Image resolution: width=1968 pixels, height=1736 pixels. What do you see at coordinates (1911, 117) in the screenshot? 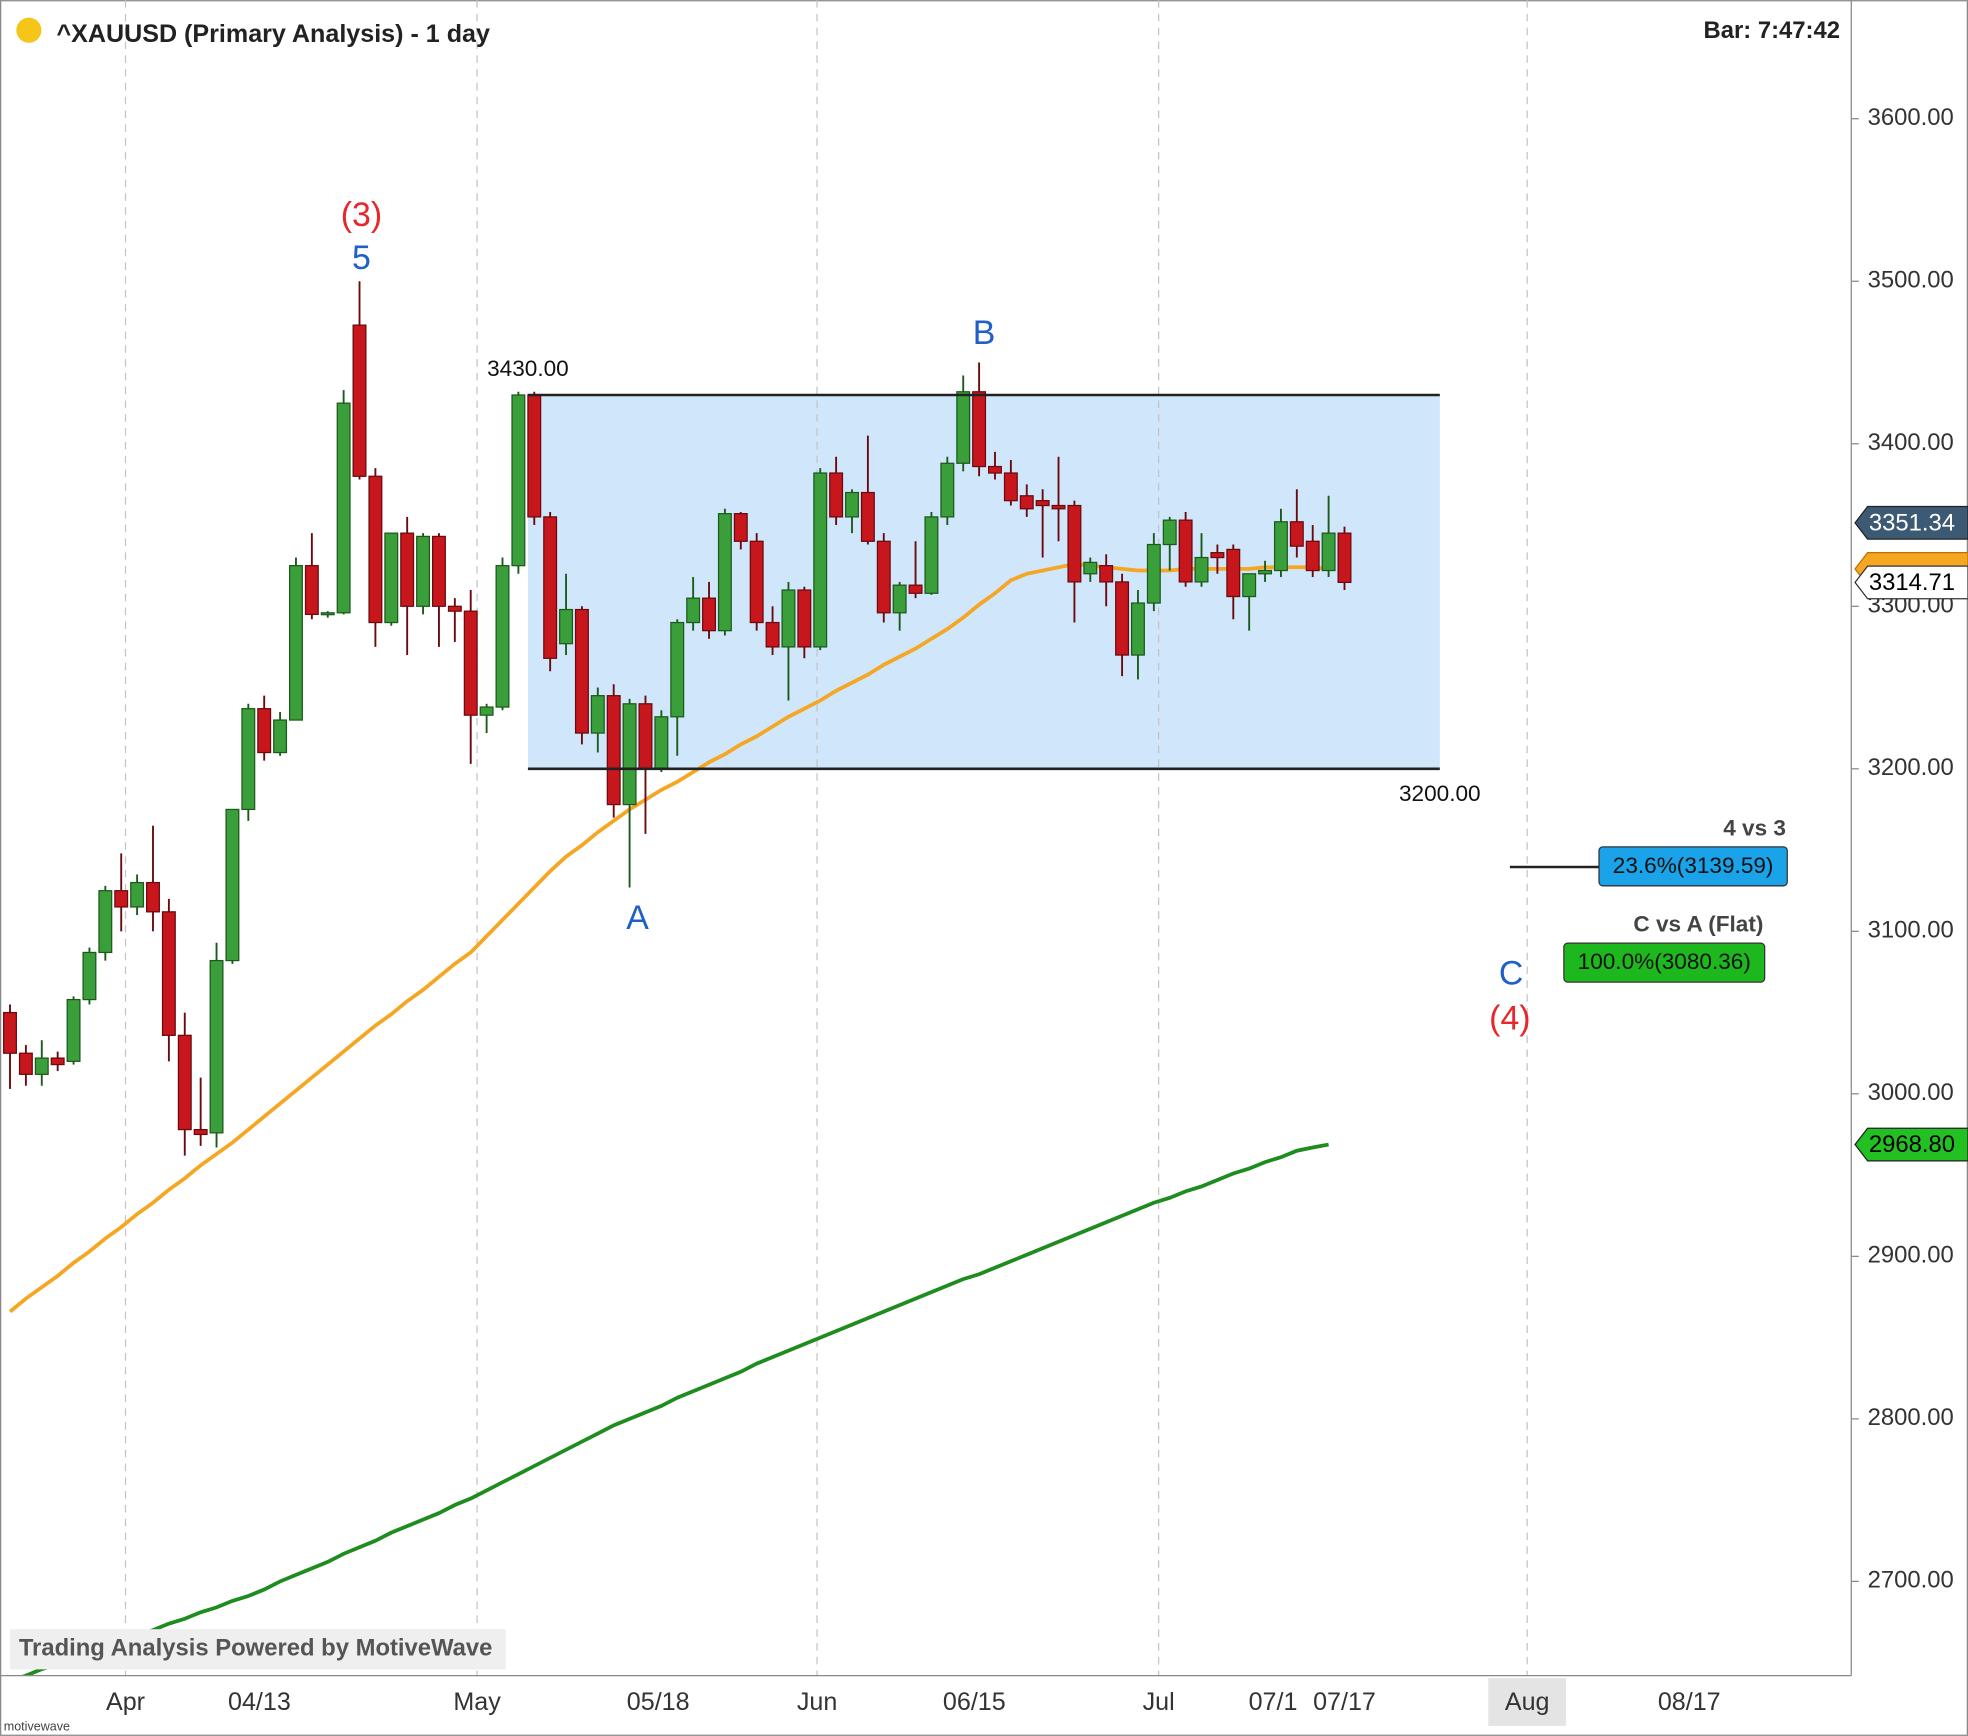
I see `y-tick-label: 3600.00` at bounding box center [1911, 117].